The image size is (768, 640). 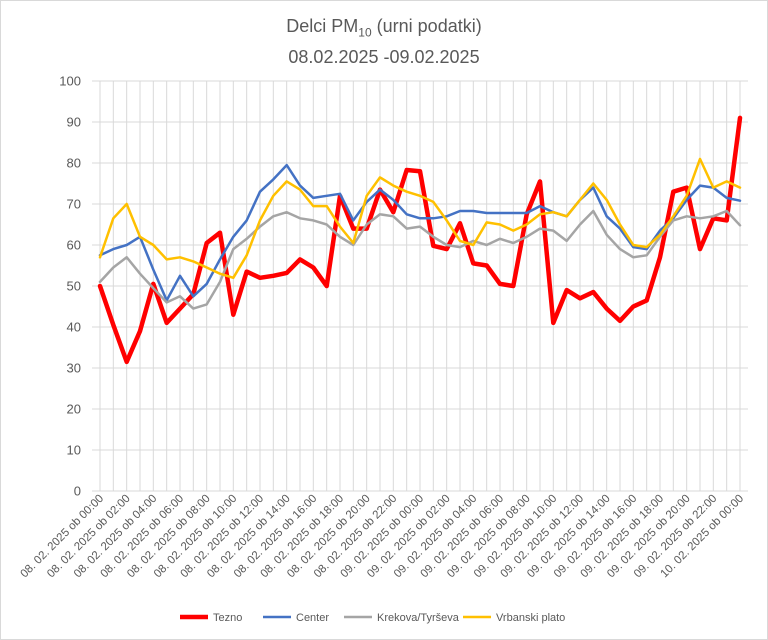 I want to click on legend-label: Tezno, so click(x=227, y=618).